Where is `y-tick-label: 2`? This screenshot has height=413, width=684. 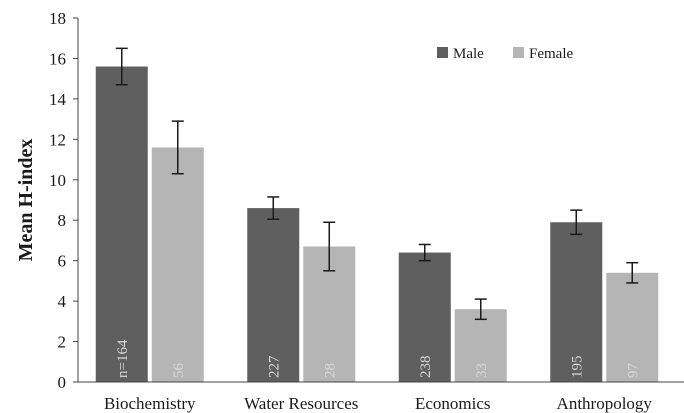
y-tick-label: 2 is located at coordinates (62, 342).